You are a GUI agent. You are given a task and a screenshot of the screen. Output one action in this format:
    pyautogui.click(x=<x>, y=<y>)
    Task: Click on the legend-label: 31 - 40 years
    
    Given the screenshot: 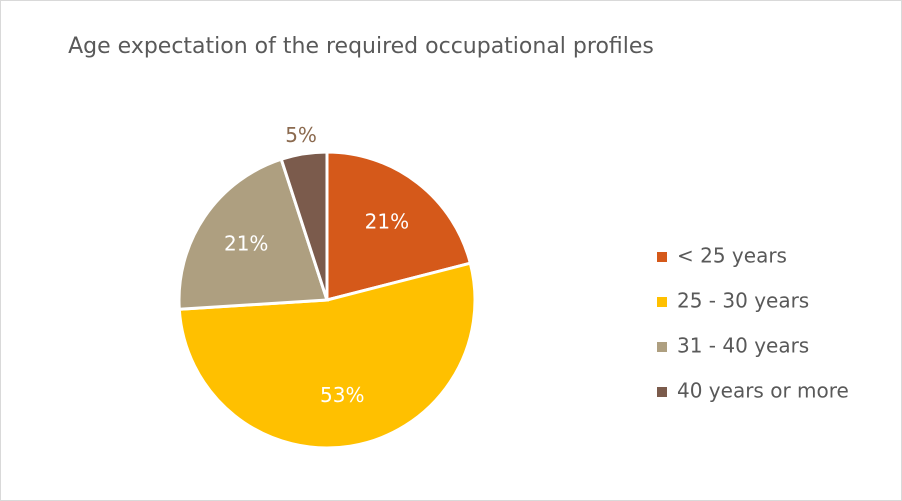 What is the action you would take?
    pyautogui.click(x=743, y=346)
    